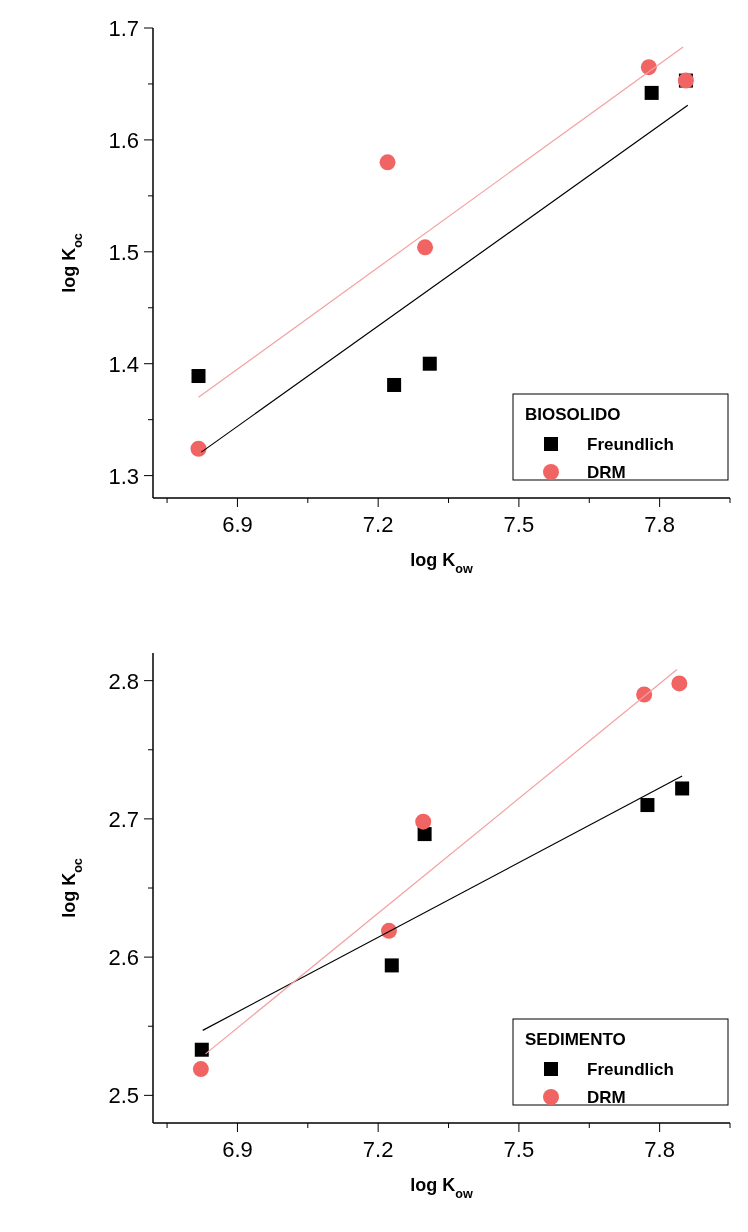  What do you see at coordinates (123, 958) in the screenshot?
I see `y-tick-label: 2.6` at bounding box center [123, 958].